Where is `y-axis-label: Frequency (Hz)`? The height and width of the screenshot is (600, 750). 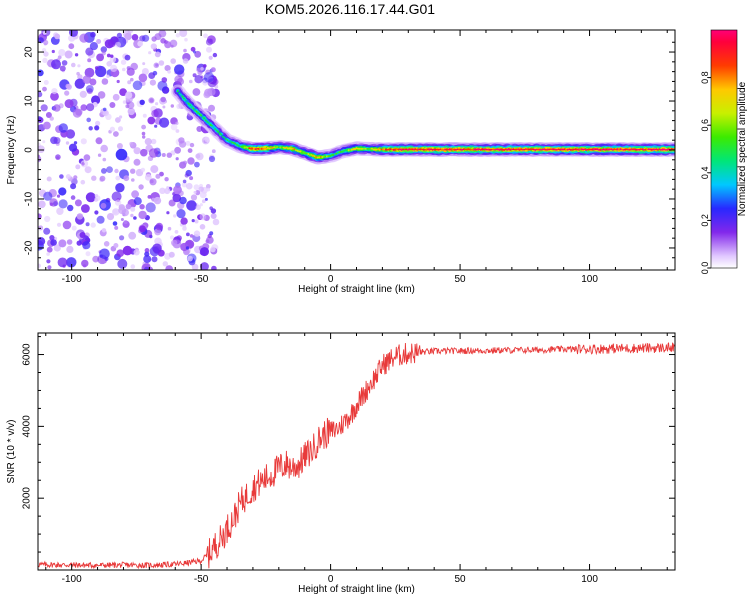
y-axis-label: Frequency (Hz) is located at coordinates (11, 150).